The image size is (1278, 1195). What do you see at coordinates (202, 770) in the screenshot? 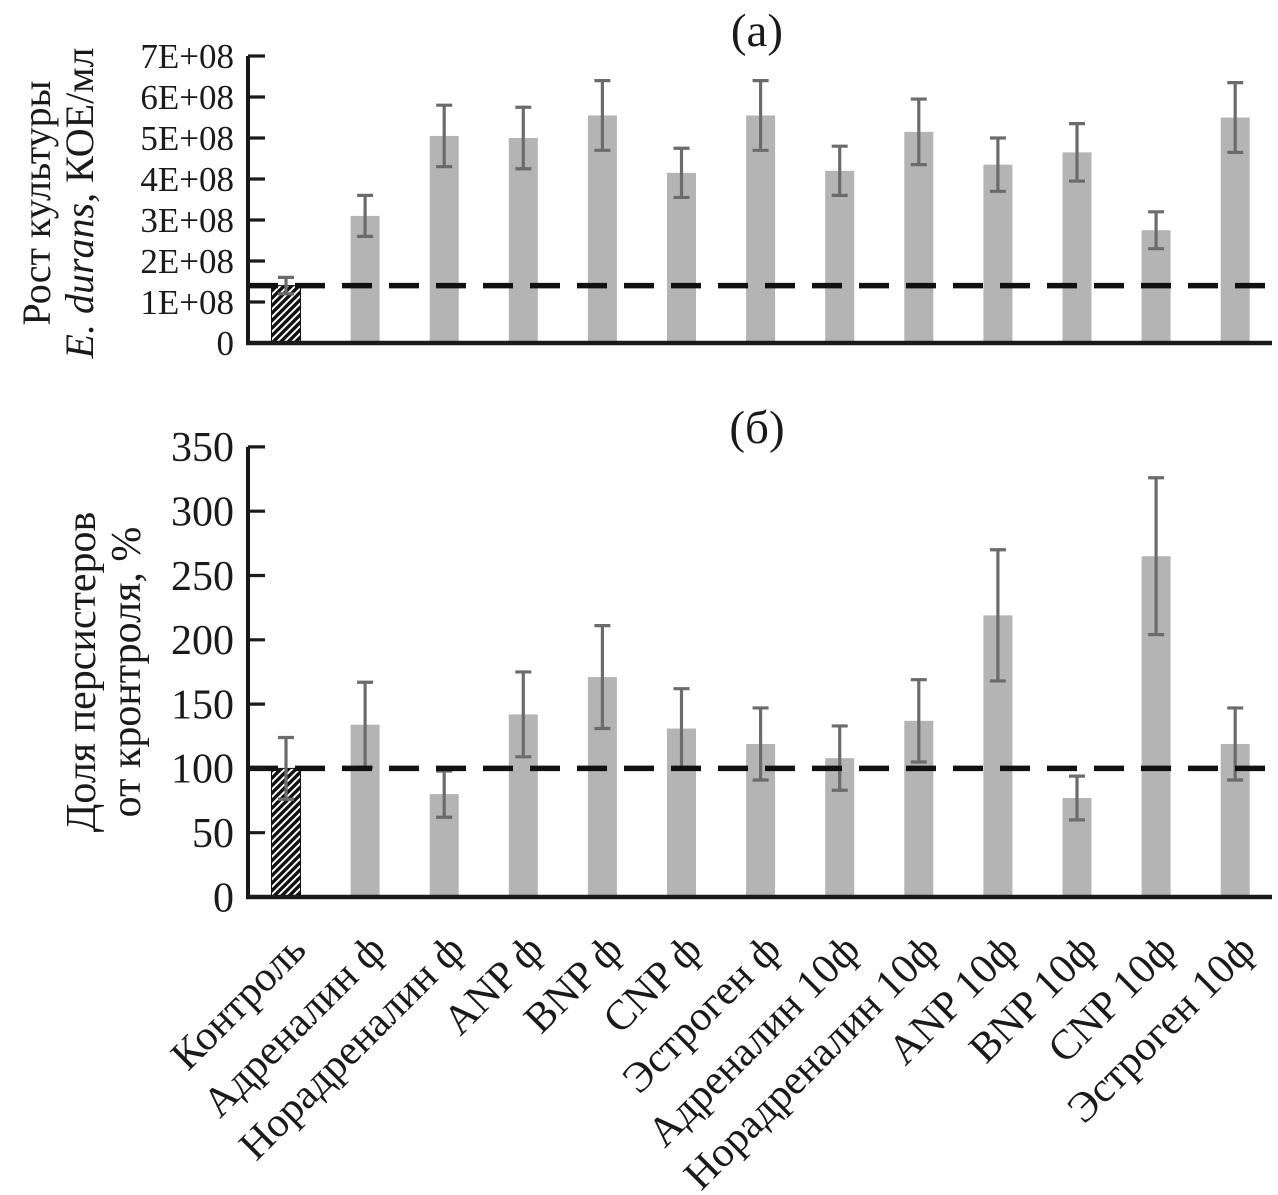
I see `y-tick-label: 100` at bounding box center [202, 770].